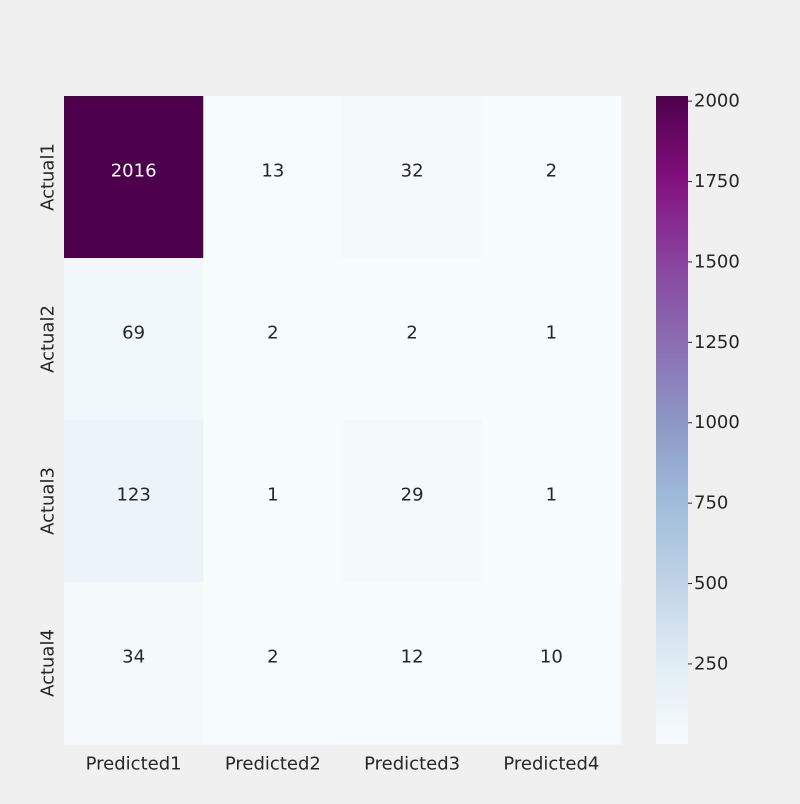  I want to click on x-tick-labels: Predicted1 Predicted2 Predicted3 Predicted4, so click(343, 764).